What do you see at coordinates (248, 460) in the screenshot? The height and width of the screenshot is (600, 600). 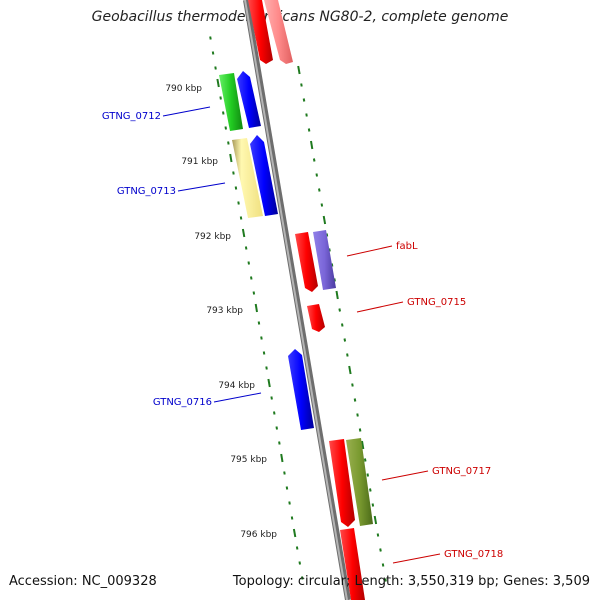 I see `ruler-label-795: 795 kbp` at bounding box center [248, 460].